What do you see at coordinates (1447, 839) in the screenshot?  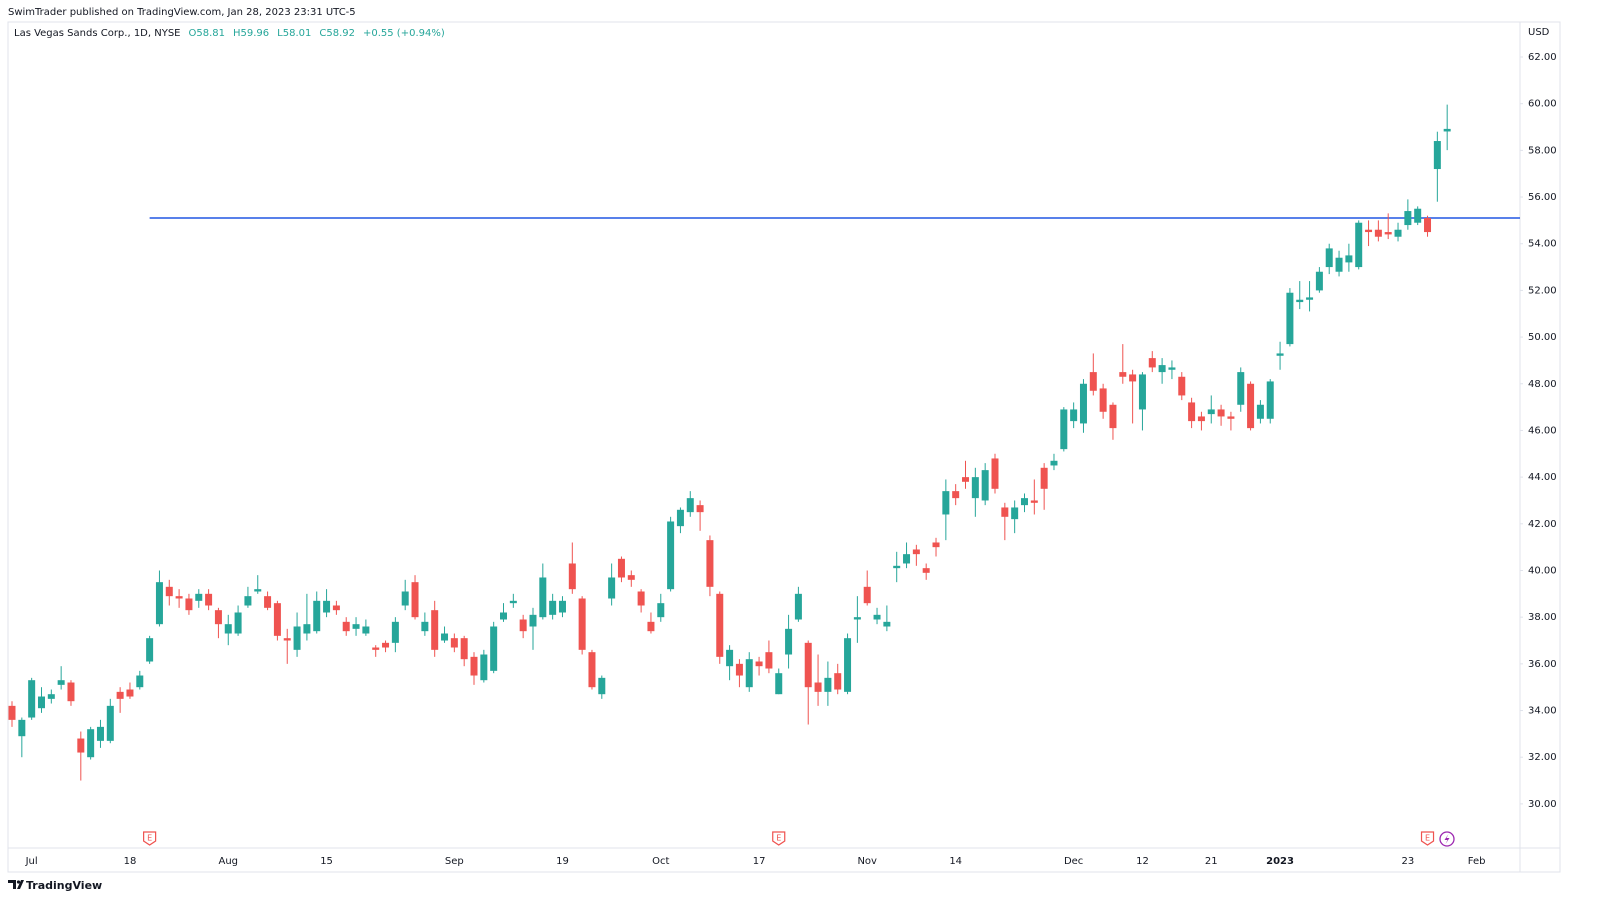 I see `lightning-icon` at bounding box center [1447, 839].